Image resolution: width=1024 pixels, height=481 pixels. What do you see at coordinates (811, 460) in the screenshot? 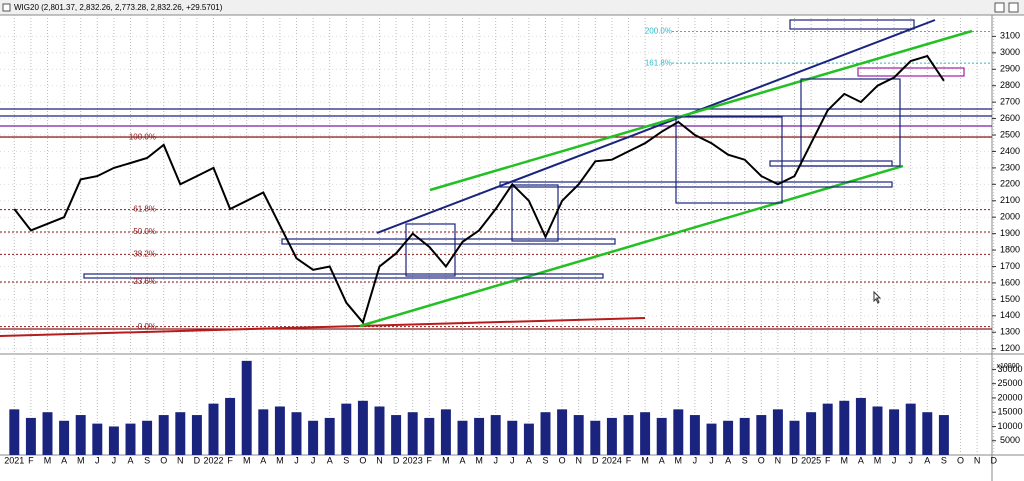
I see `x-tick-label: 2025` at bounding box center [811, 460].